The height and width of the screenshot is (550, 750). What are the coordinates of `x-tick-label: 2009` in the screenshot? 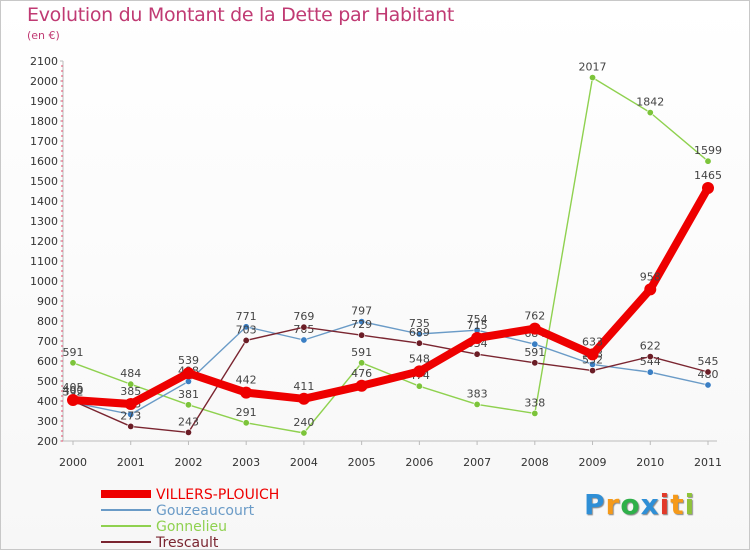 It's located at (593, 462).